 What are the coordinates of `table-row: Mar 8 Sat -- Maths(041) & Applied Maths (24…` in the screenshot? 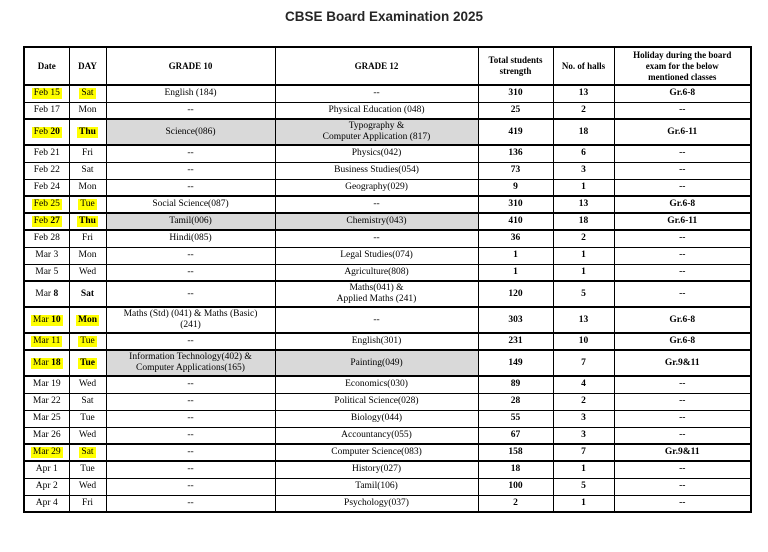 It's located at (387, 294).